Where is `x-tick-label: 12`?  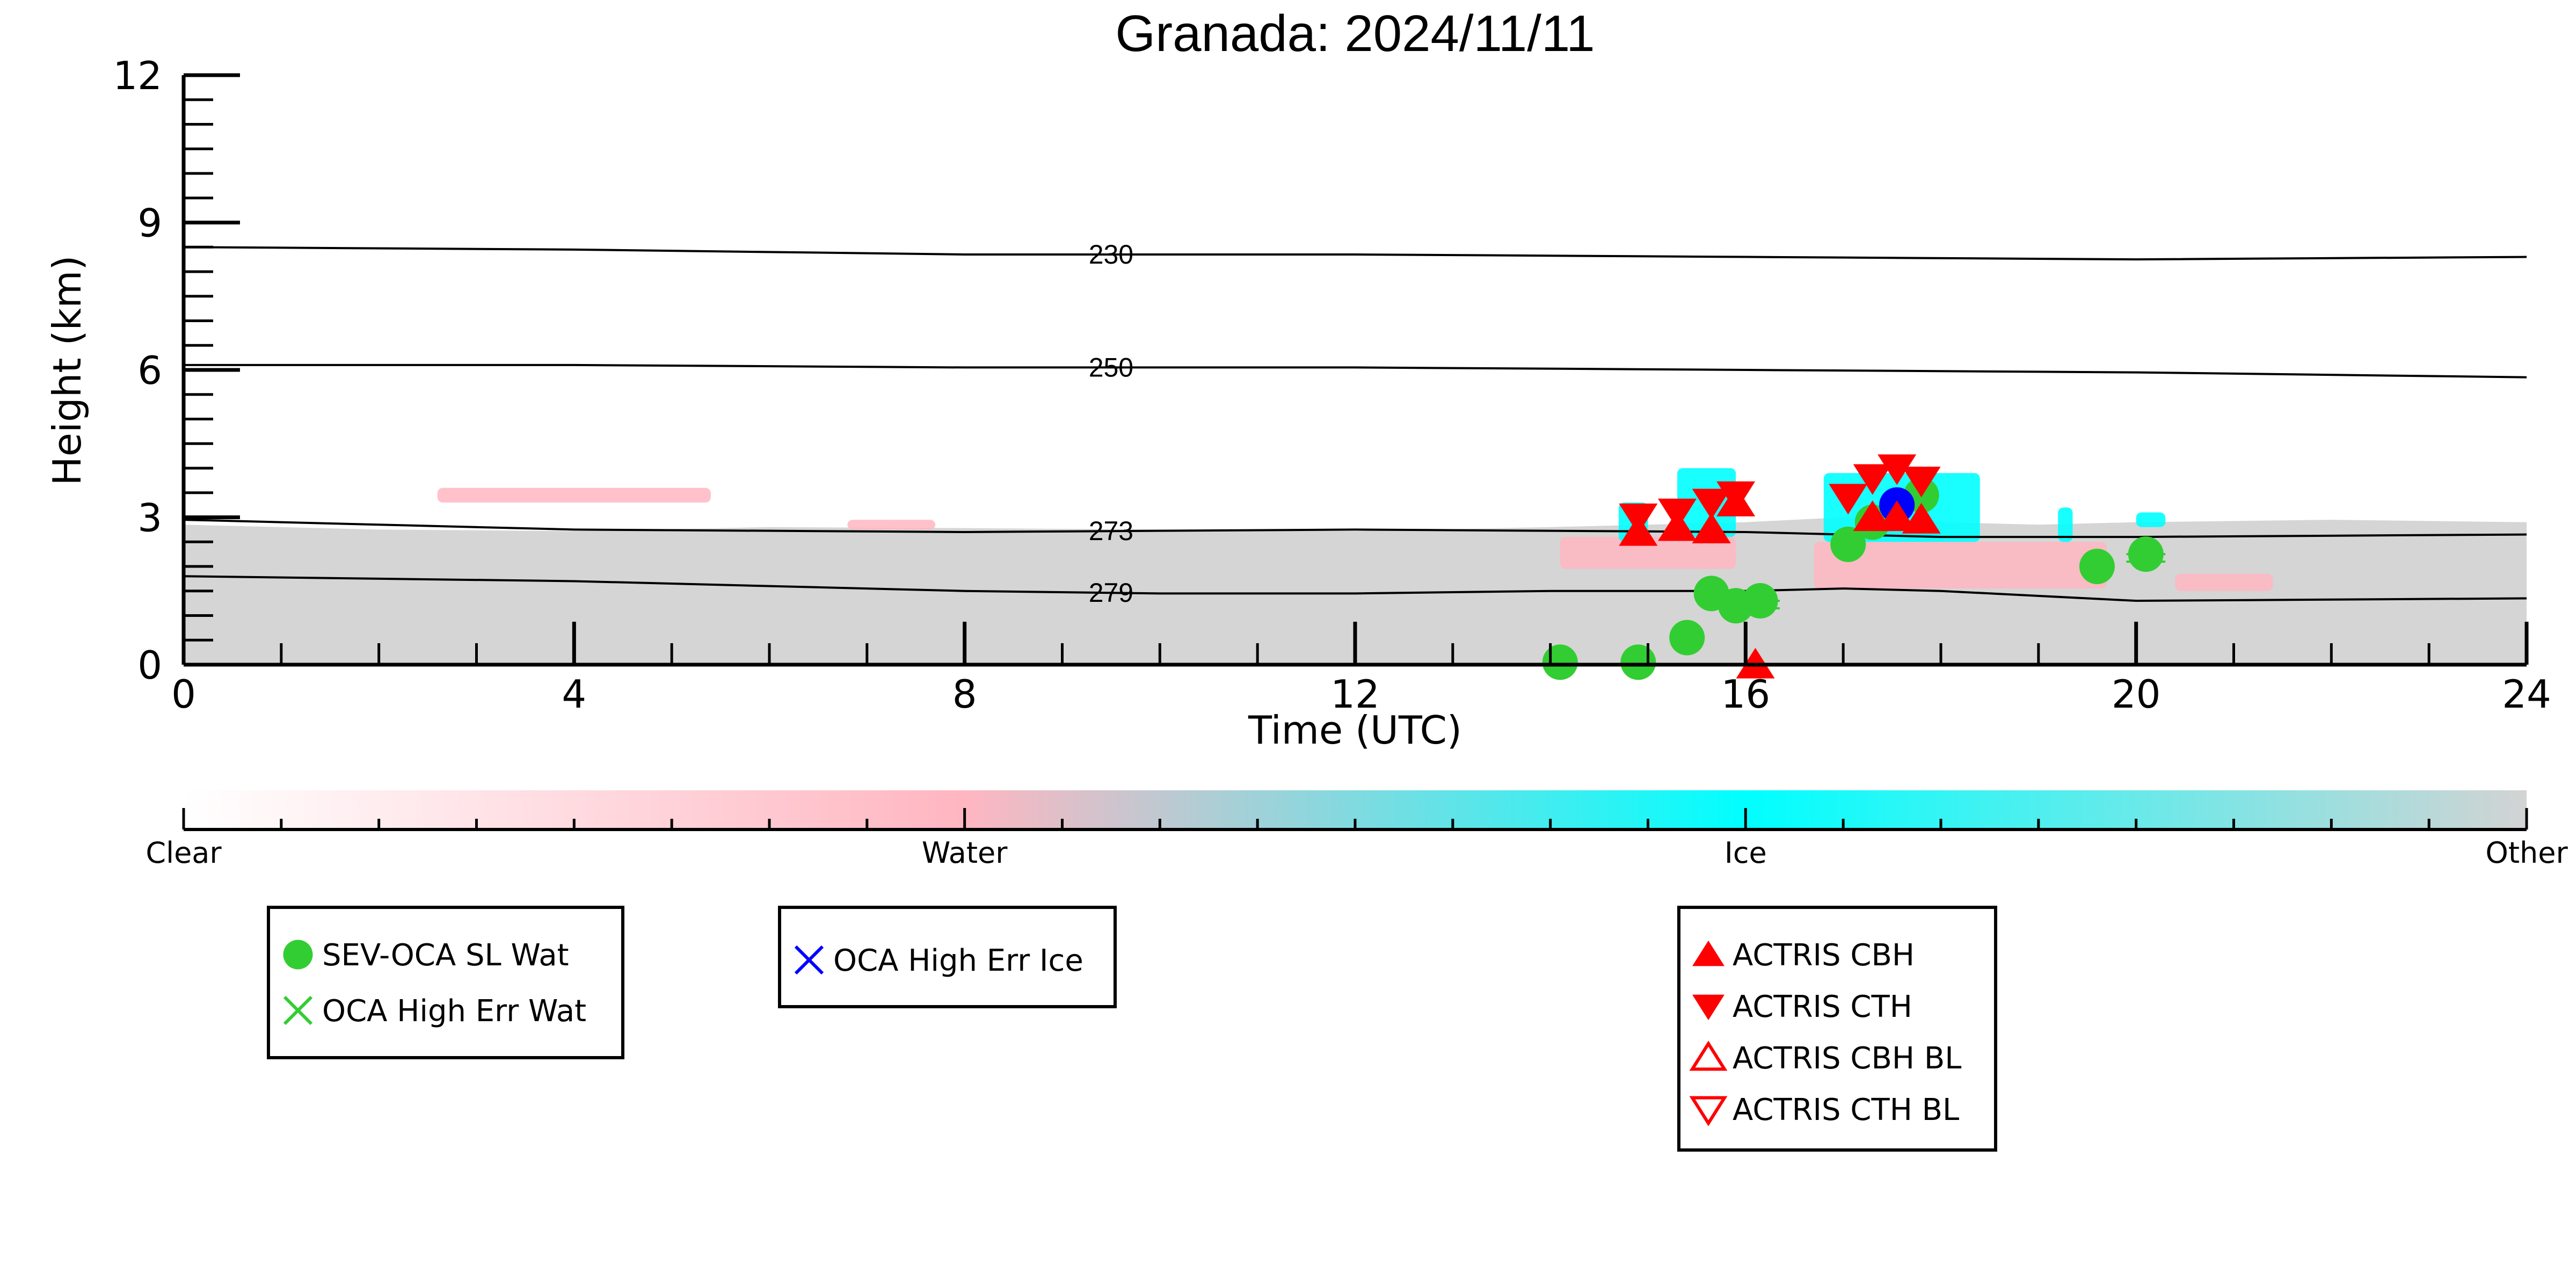 x-tick-label: 12 is located at coordinates (1355, 694).